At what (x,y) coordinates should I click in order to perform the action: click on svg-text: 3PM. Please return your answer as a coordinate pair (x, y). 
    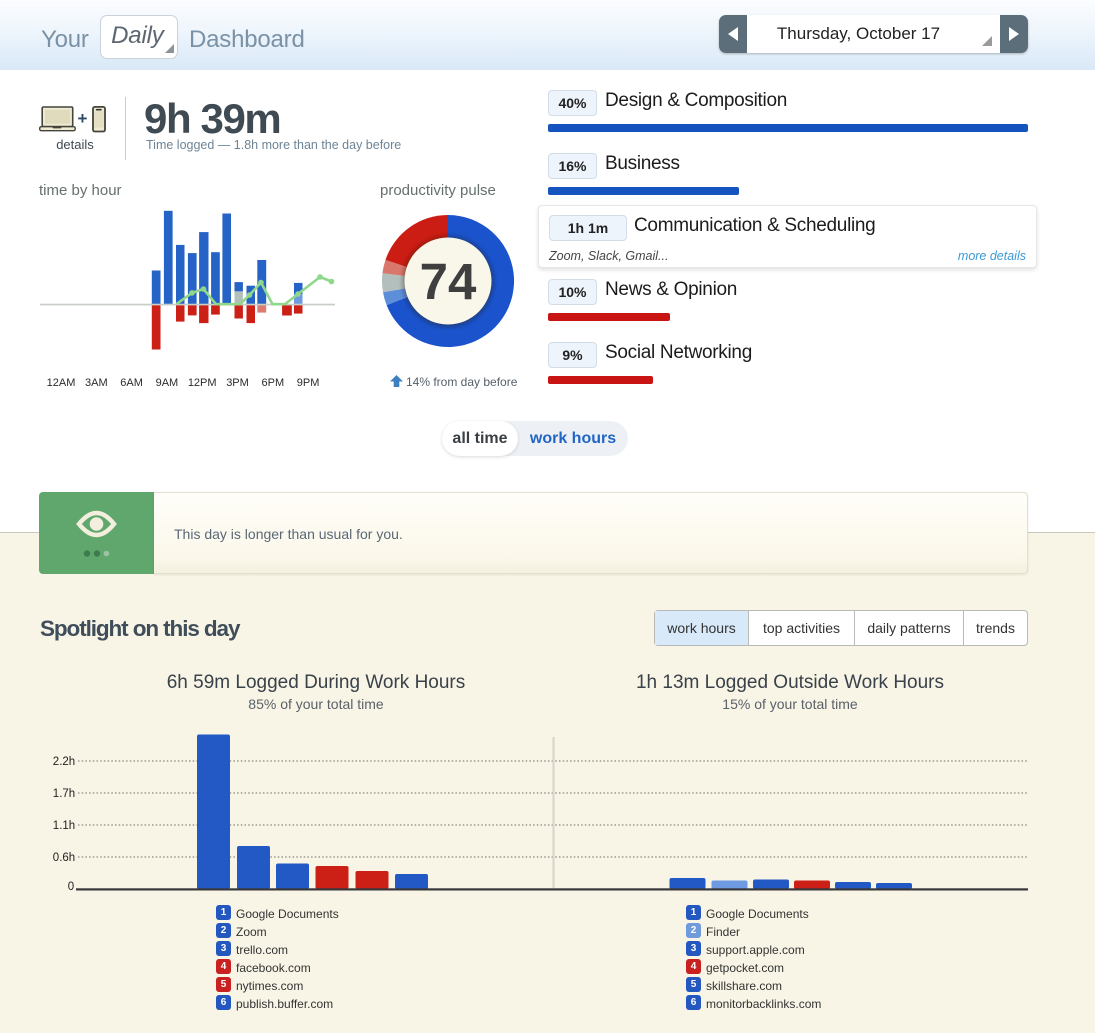
    Looking at the image, I should click on (237, 383).